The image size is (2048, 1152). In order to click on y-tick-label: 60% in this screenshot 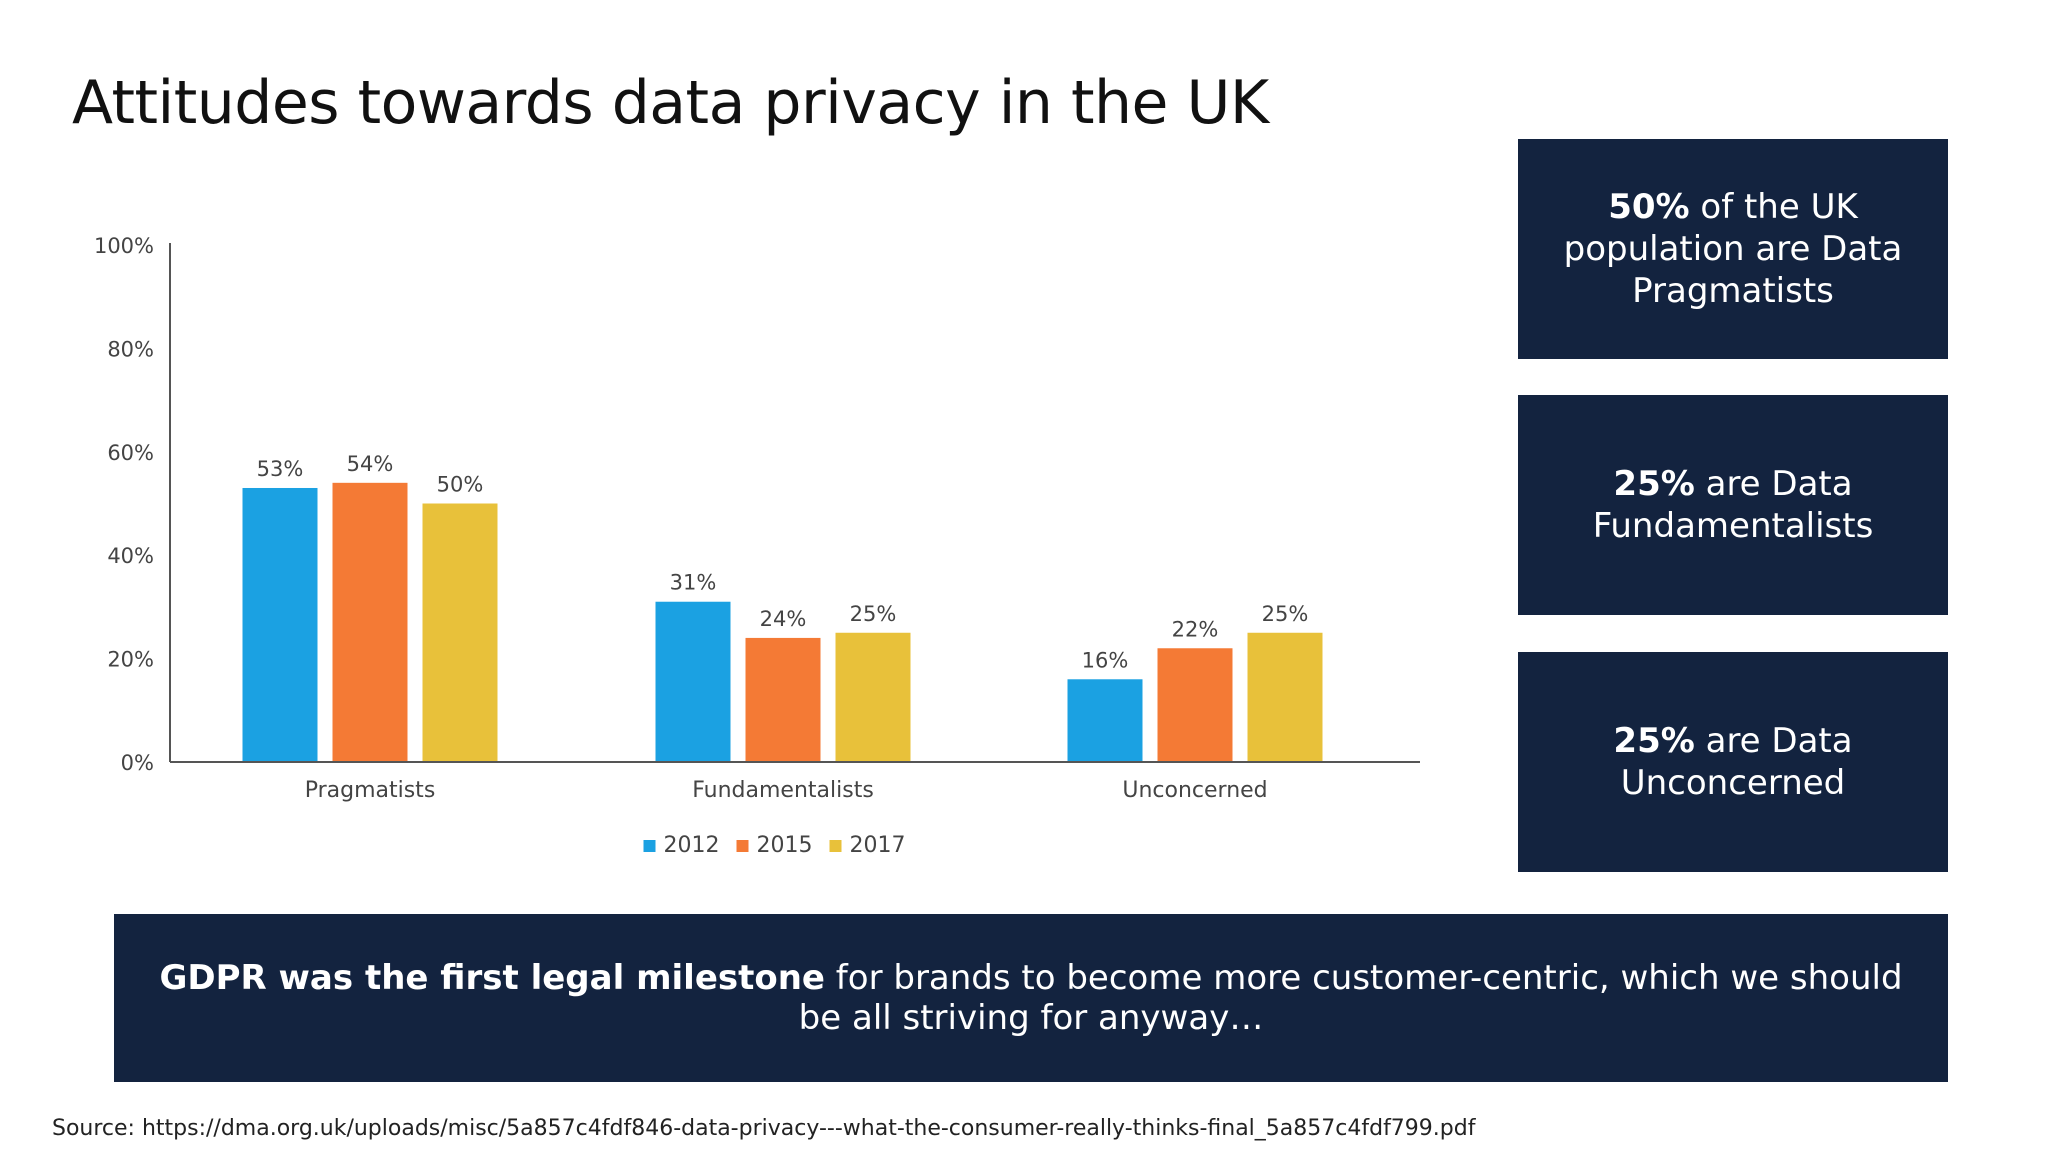, I will do `click(130, 453)`.